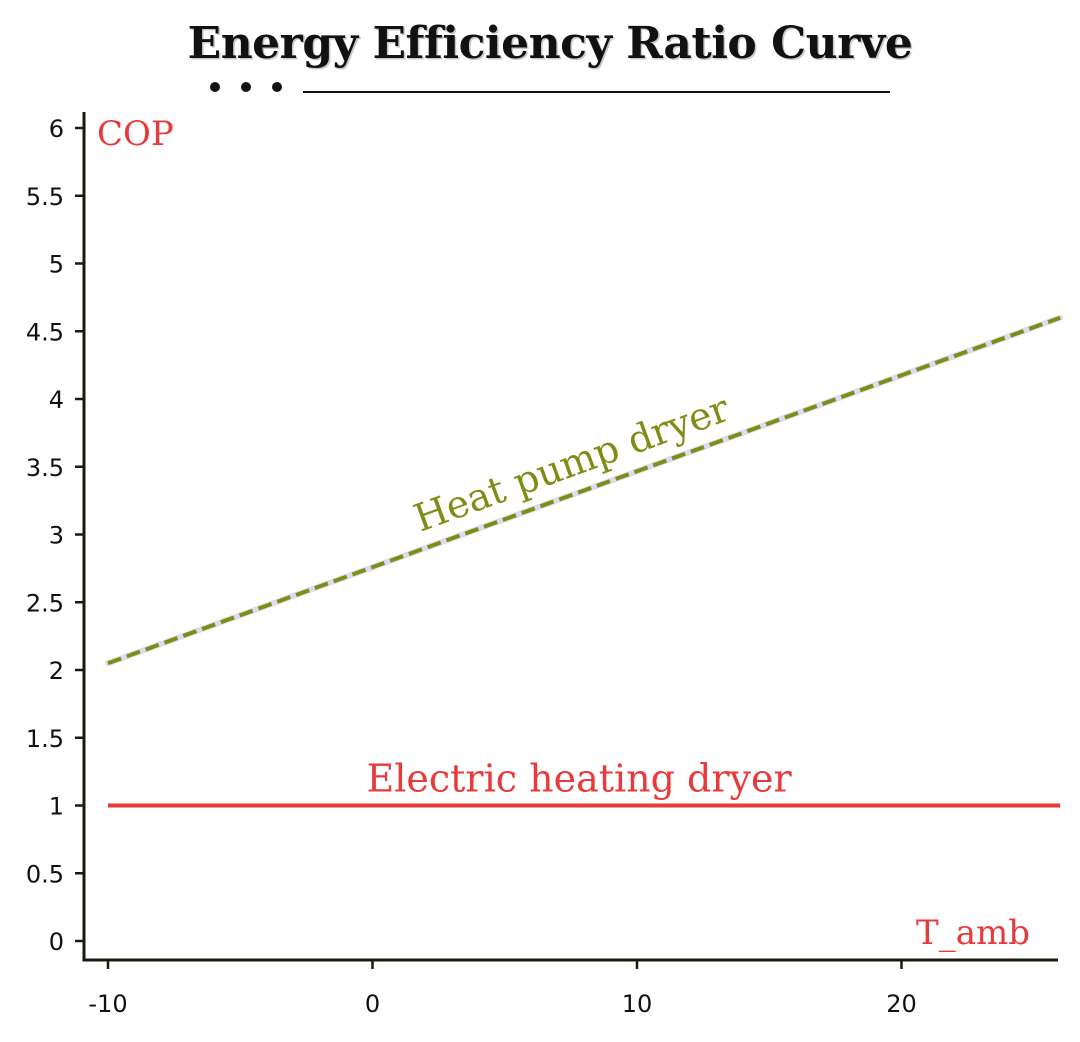  I want to click on x-tick-label: 0, so click(372, 1004).